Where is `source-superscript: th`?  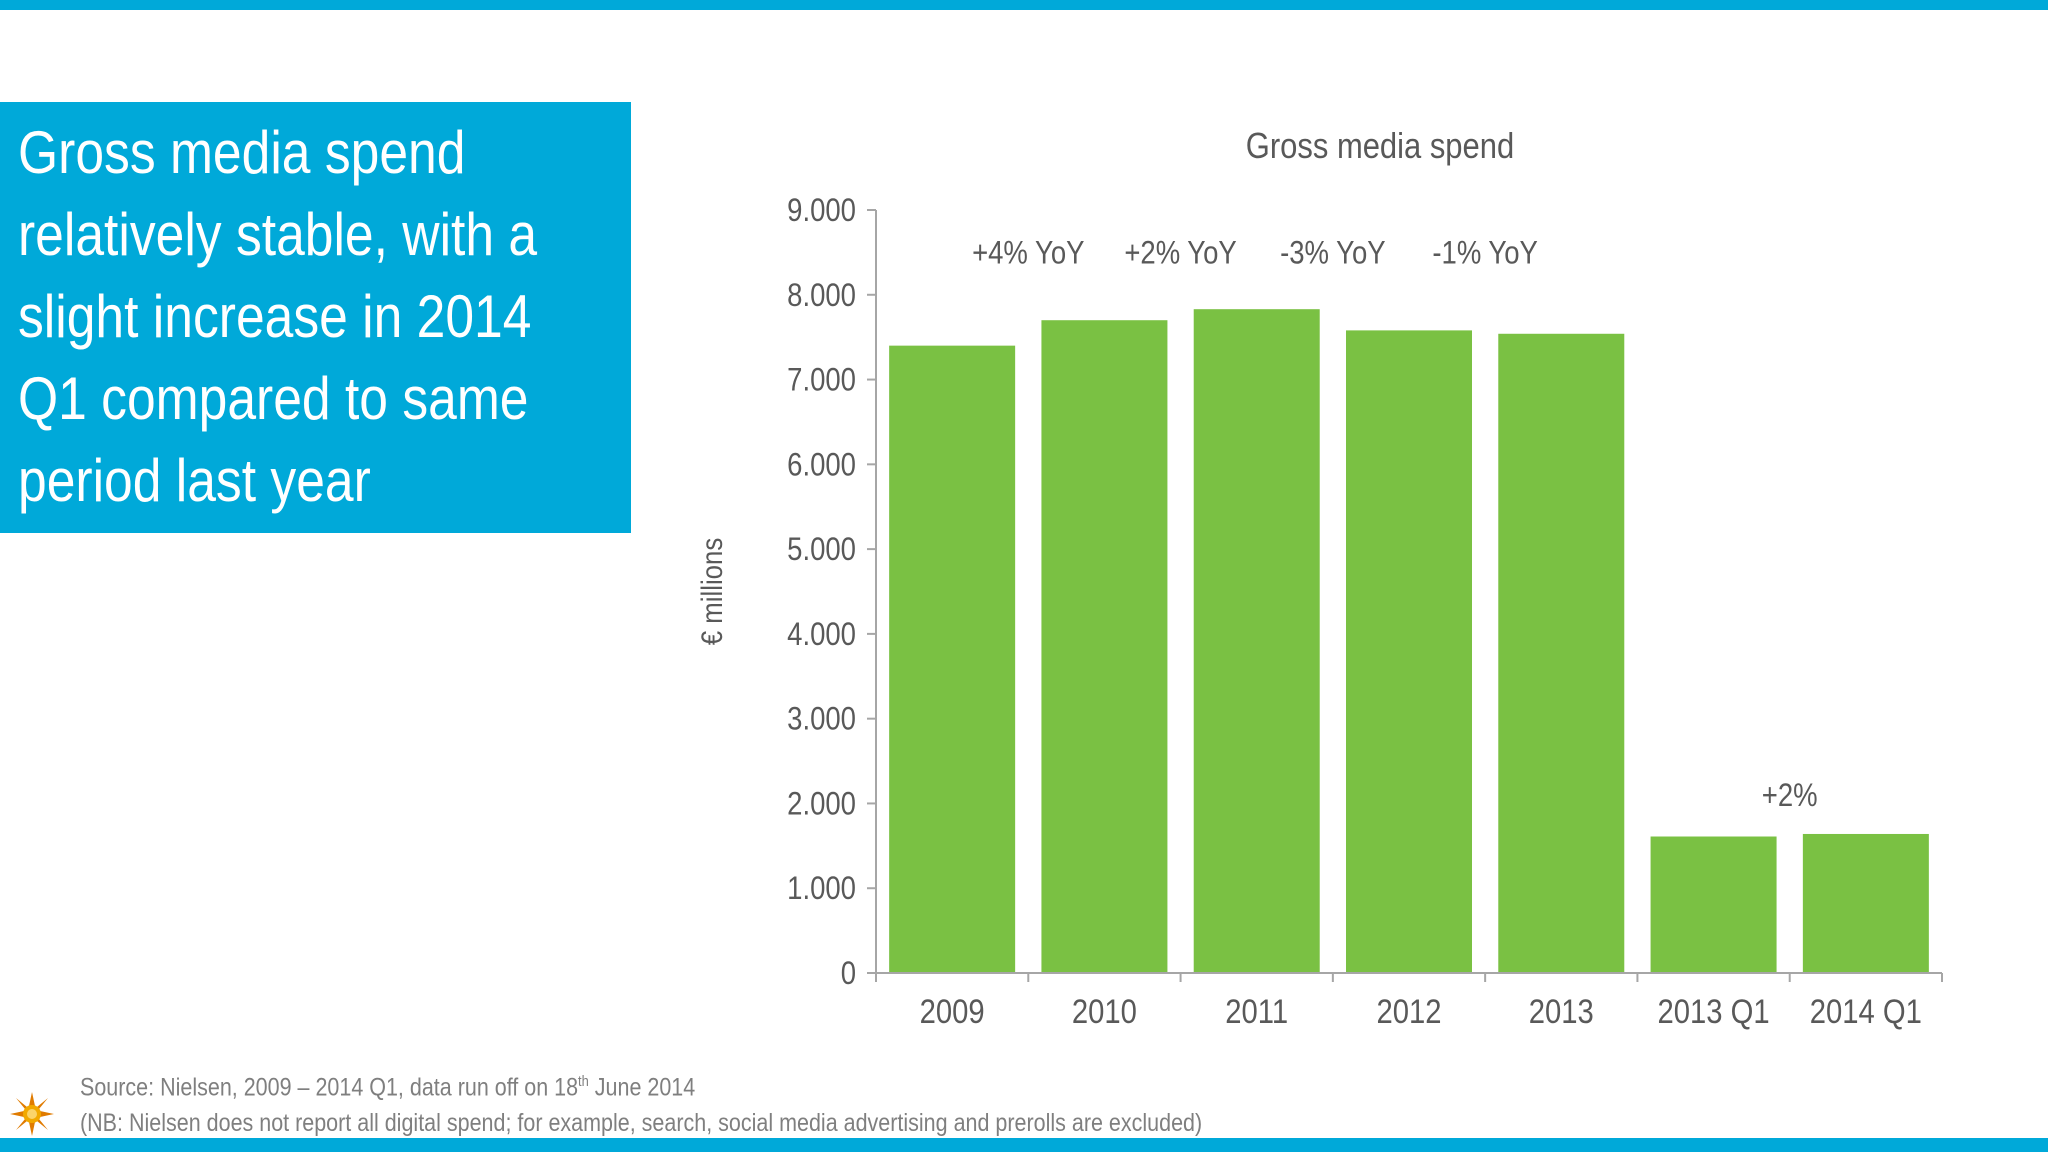
source-superscript: th is located at coordinates (583, 1081).